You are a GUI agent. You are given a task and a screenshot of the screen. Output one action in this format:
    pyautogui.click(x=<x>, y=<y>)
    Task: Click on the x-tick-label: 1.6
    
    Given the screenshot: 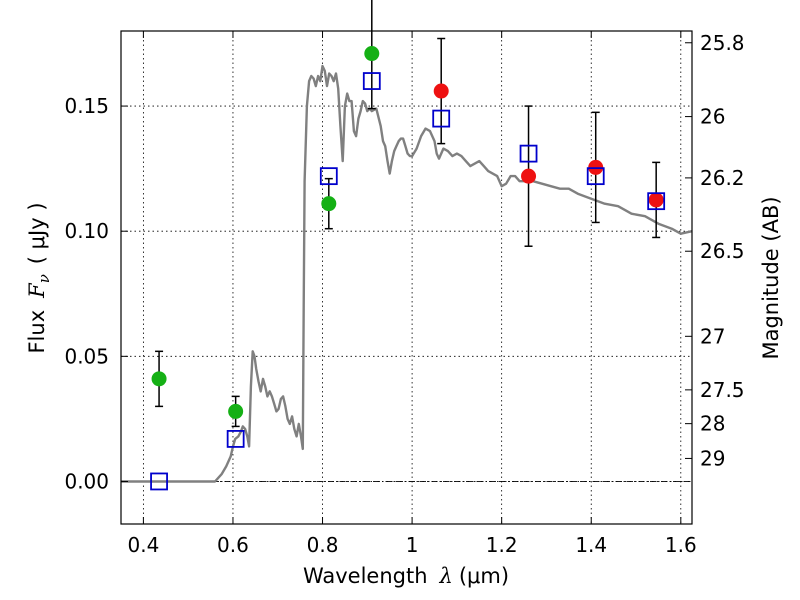 What is the action you would take?
    pyautogui.click(x=681, y=545)
    